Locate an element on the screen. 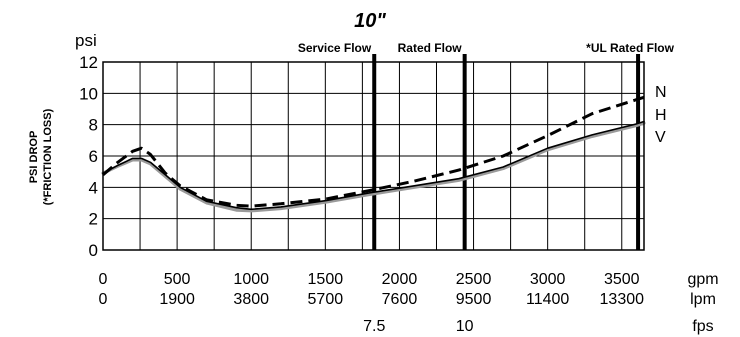 Image resolution: width=740 pixels, height=337 pixels. x-tick-label: 1900 is located at coordinates (177, 299).